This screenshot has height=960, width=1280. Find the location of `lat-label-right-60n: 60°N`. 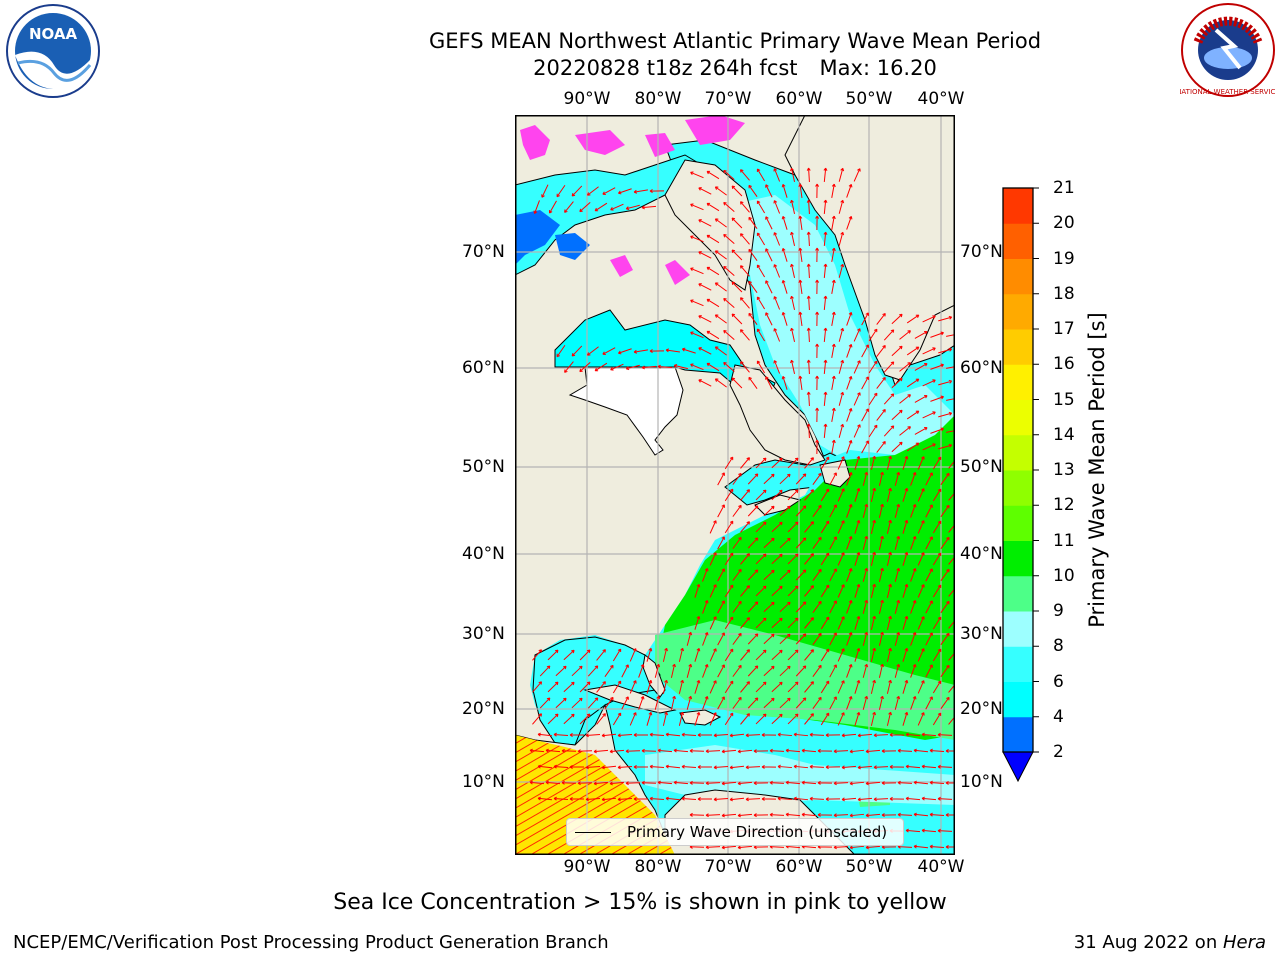

lat-label-right-60n: 60°N is located at coordinates (981, 368).